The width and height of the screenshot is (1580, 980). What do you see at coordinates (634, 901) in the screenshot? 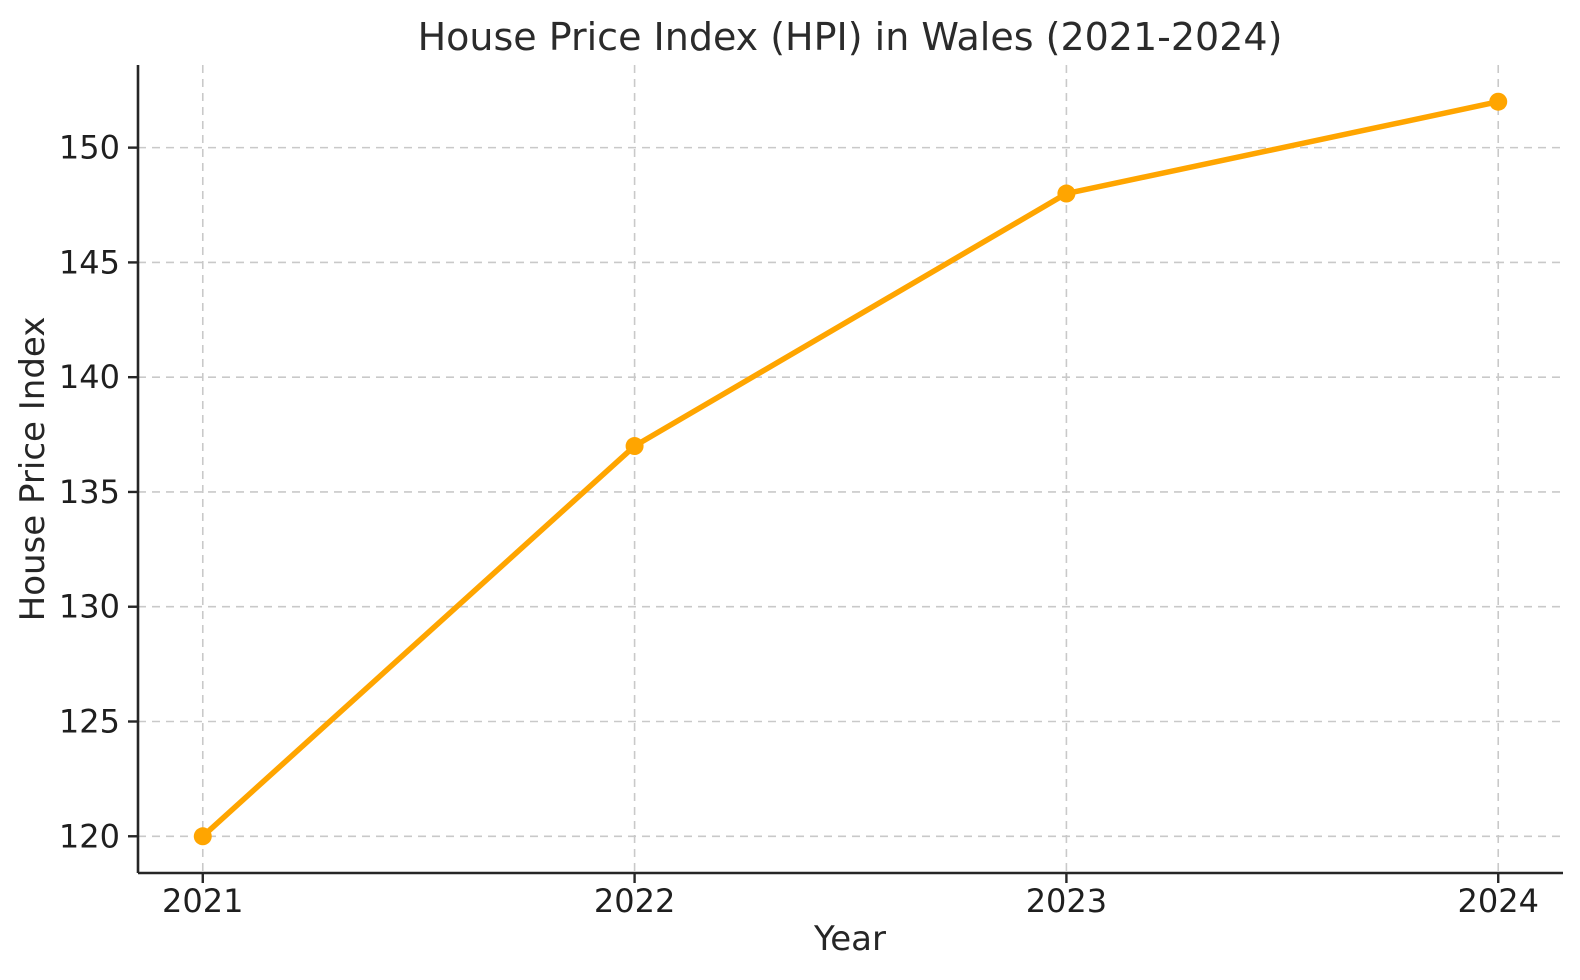
I see `x-tick-label: 2022` at bounding box center [634, 901].